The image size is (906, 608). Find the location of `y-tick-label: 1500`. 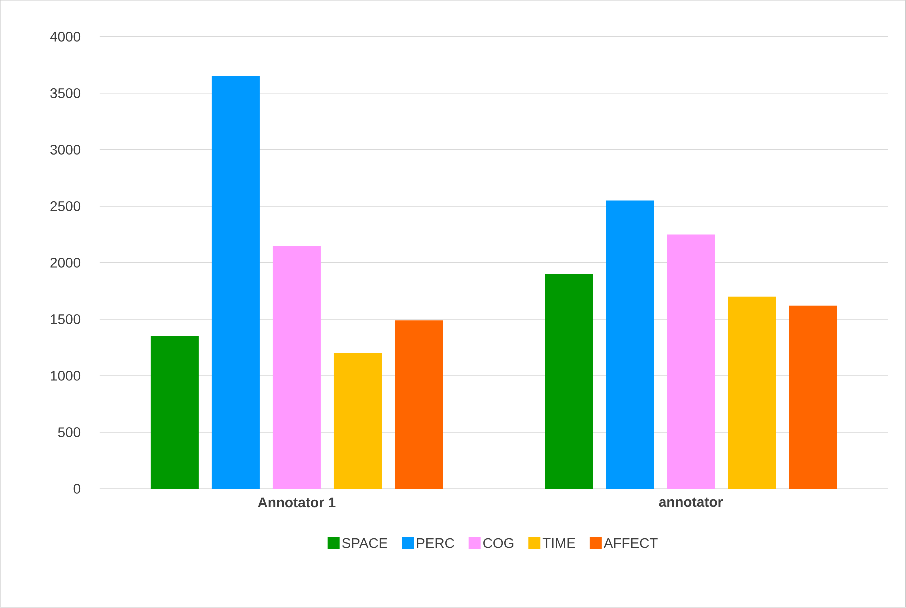

y-tick-label: 1500 is located at coordinates (66, 319).